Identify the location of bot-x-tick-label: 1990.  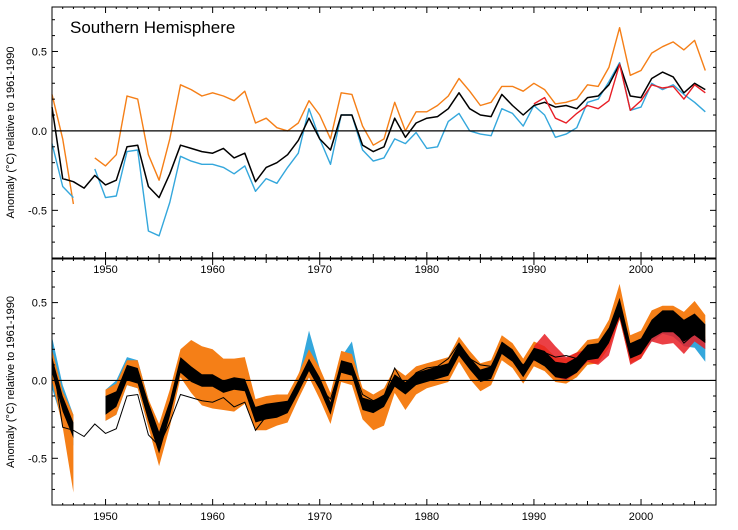
(534, 517).